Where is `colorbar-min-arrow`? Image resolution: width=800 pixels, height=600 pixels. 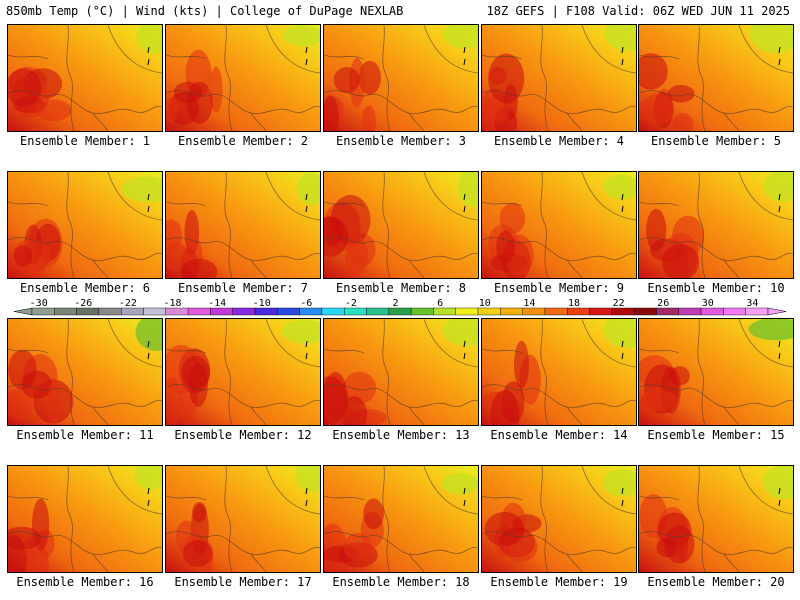
colorbar-min-arrow is located at coordinates (23, 311).